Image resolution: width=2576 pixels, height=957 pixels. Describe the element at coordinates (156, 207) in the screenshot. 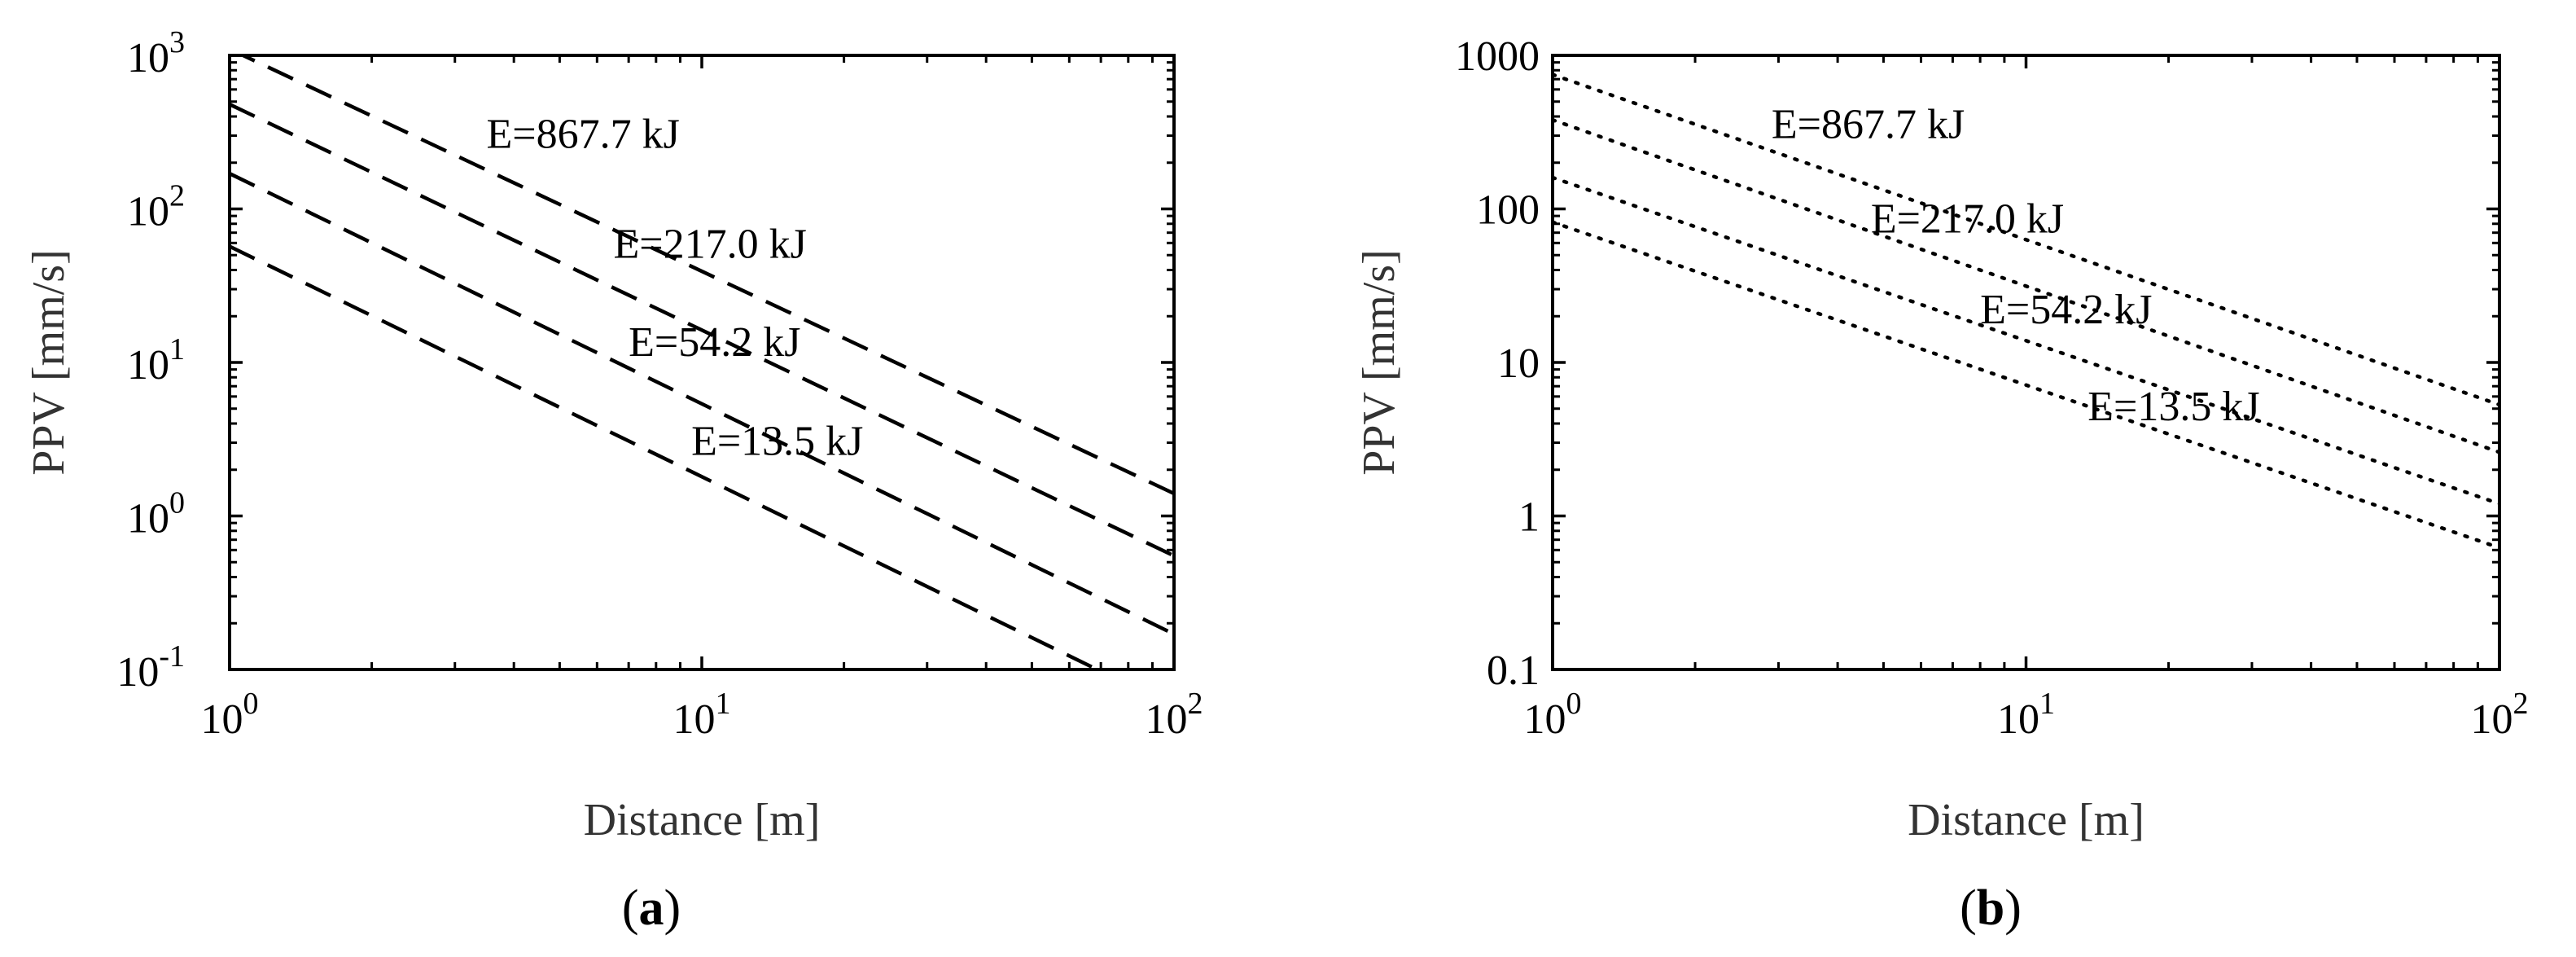

I see `y-tick-label: 10²` at that location.